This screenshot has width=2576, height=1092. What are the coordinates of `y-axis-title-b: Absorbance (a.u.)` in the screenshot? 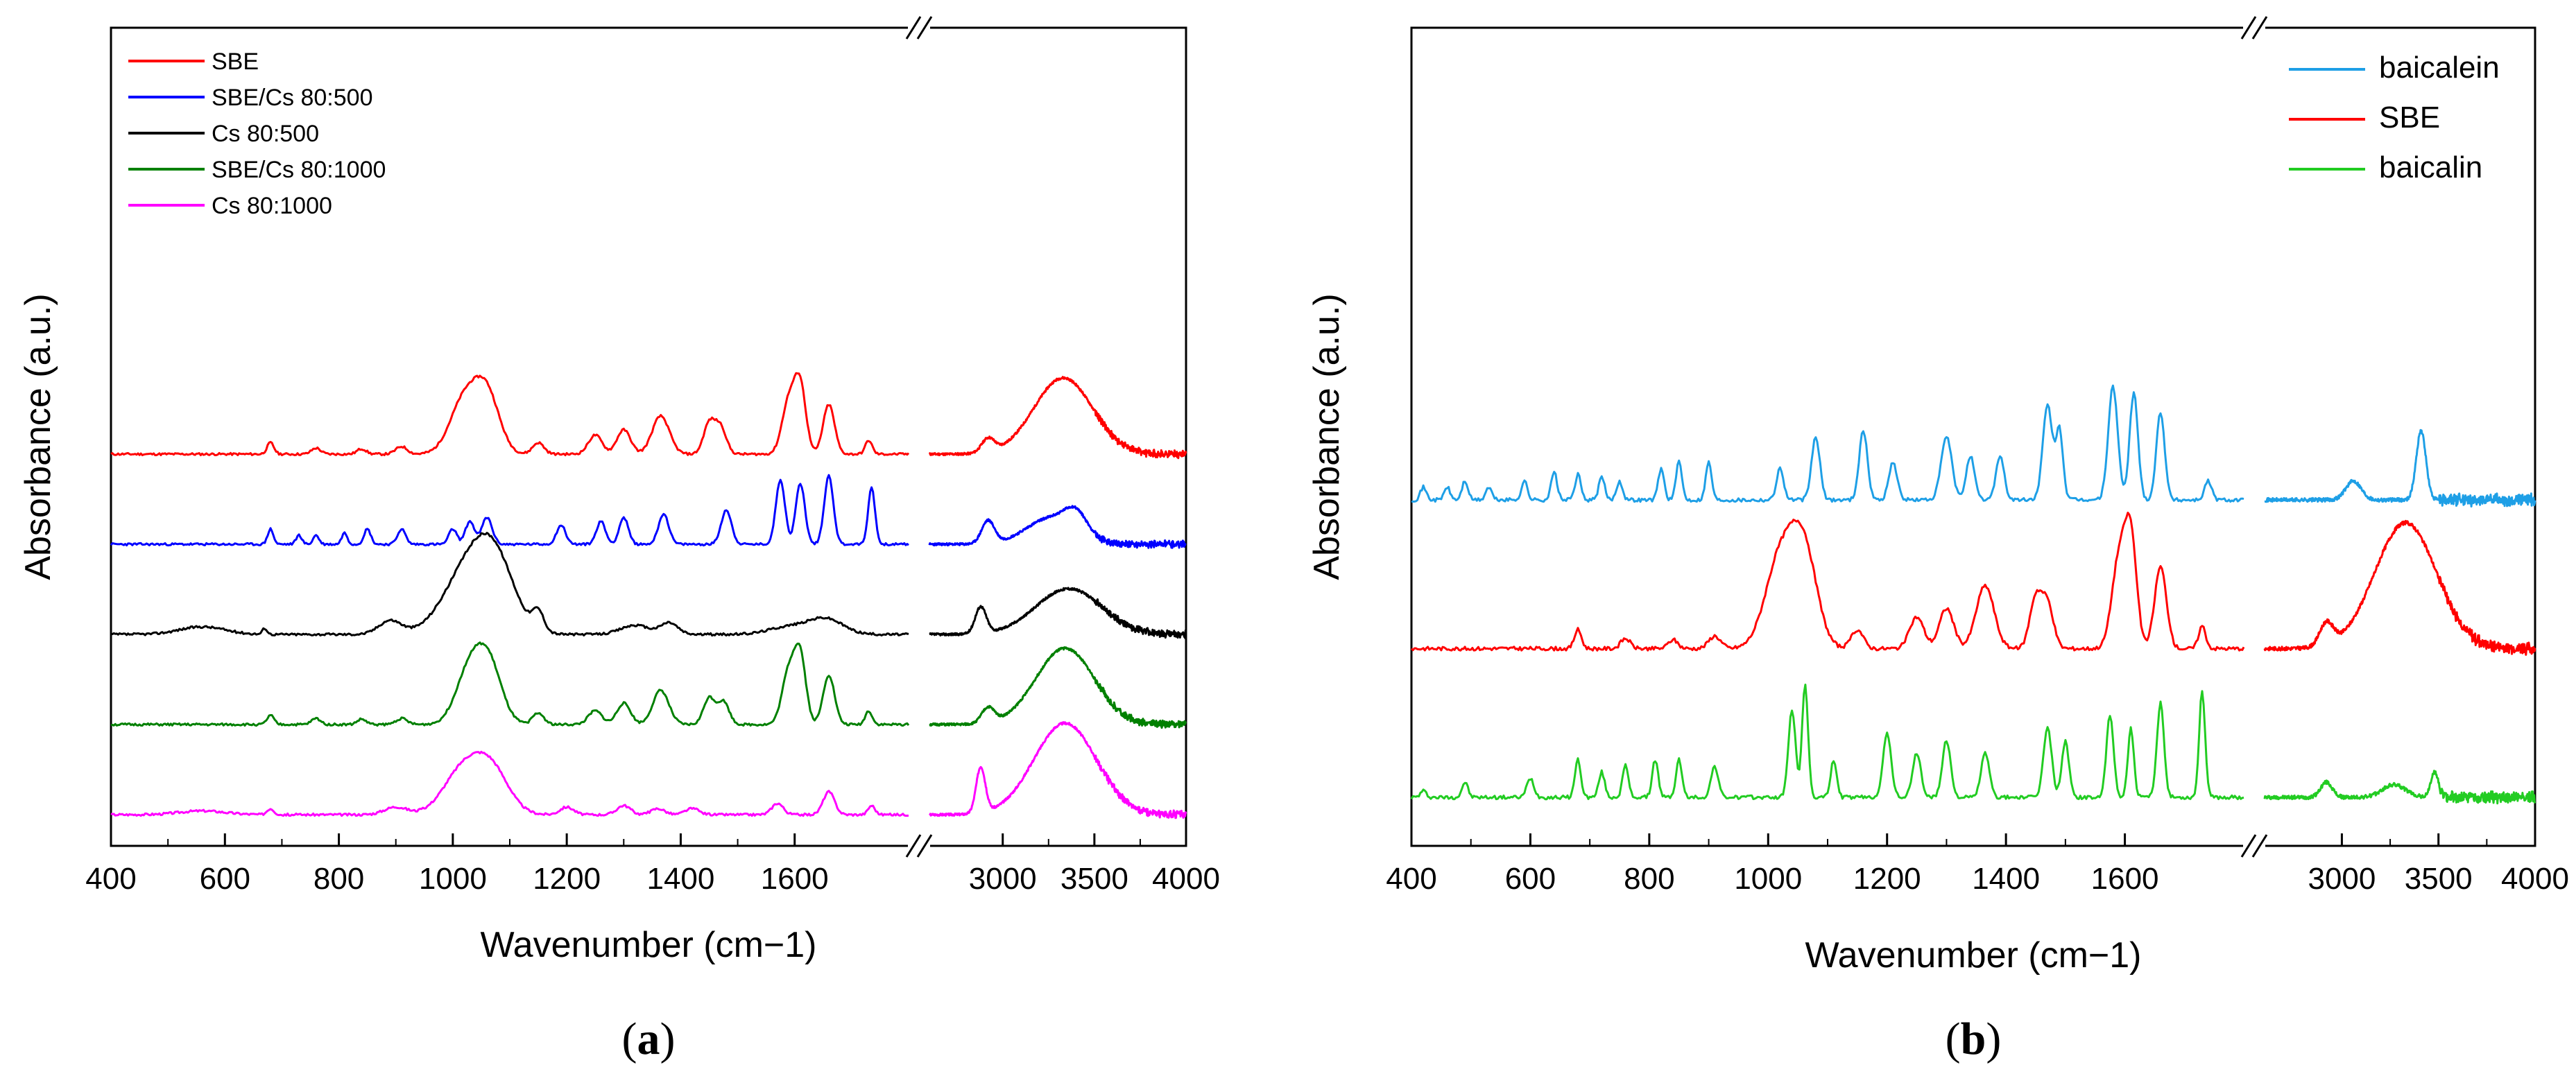 It's located at (1327, 437).